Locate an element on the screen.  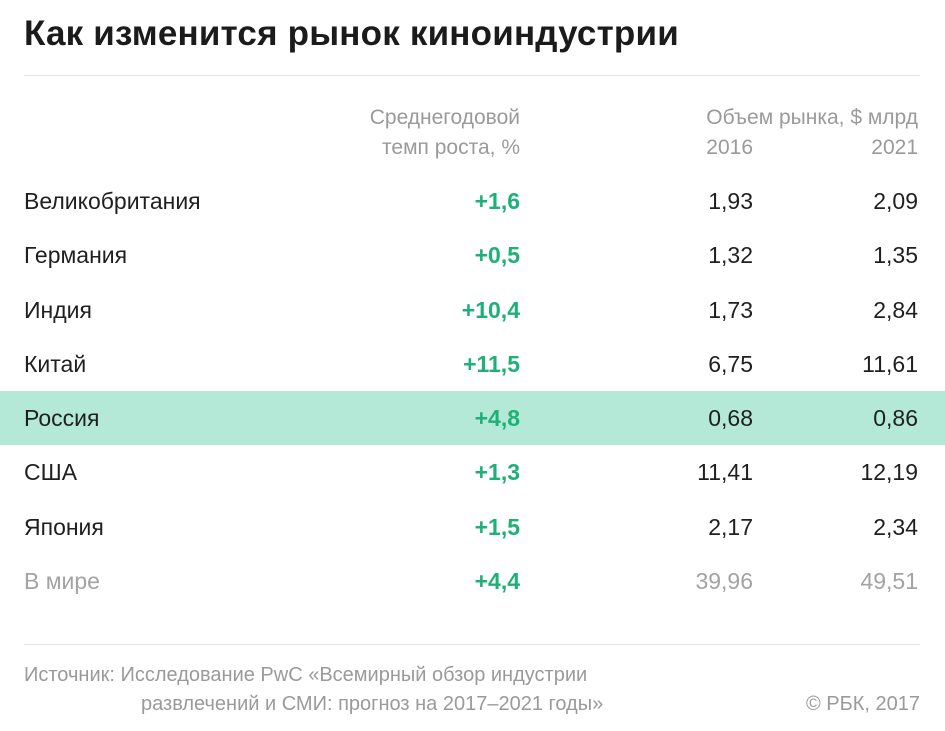
growth-value: +1,5 is located at coordinates (497, 526).